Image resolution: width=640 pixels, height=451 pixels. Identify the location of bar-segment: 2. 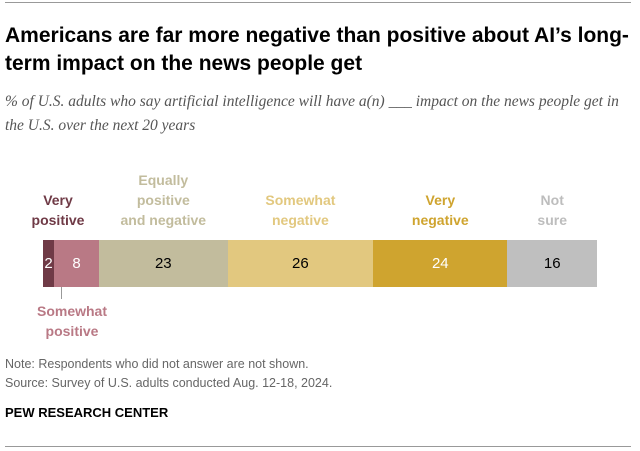
(49, 263).